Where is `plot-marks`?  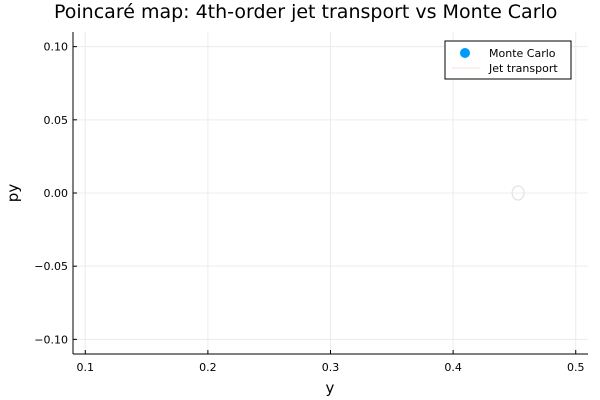
plot-marks is located at coordinates (518, 193).